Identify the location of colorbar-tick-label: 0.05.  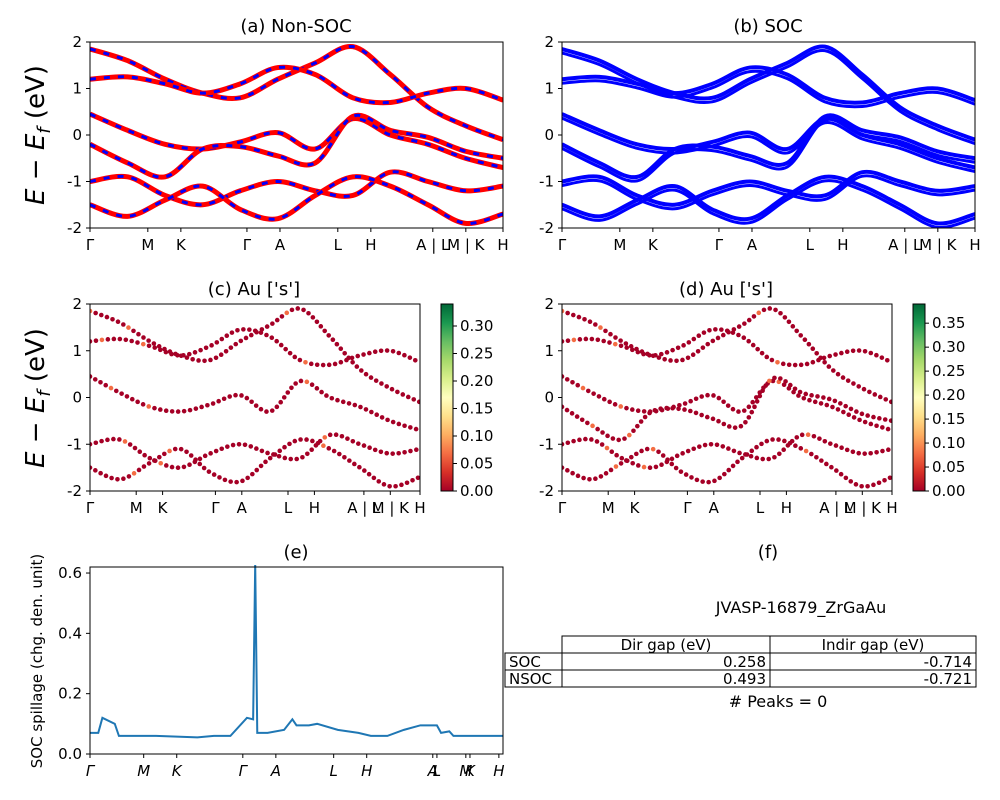
(948, 467).